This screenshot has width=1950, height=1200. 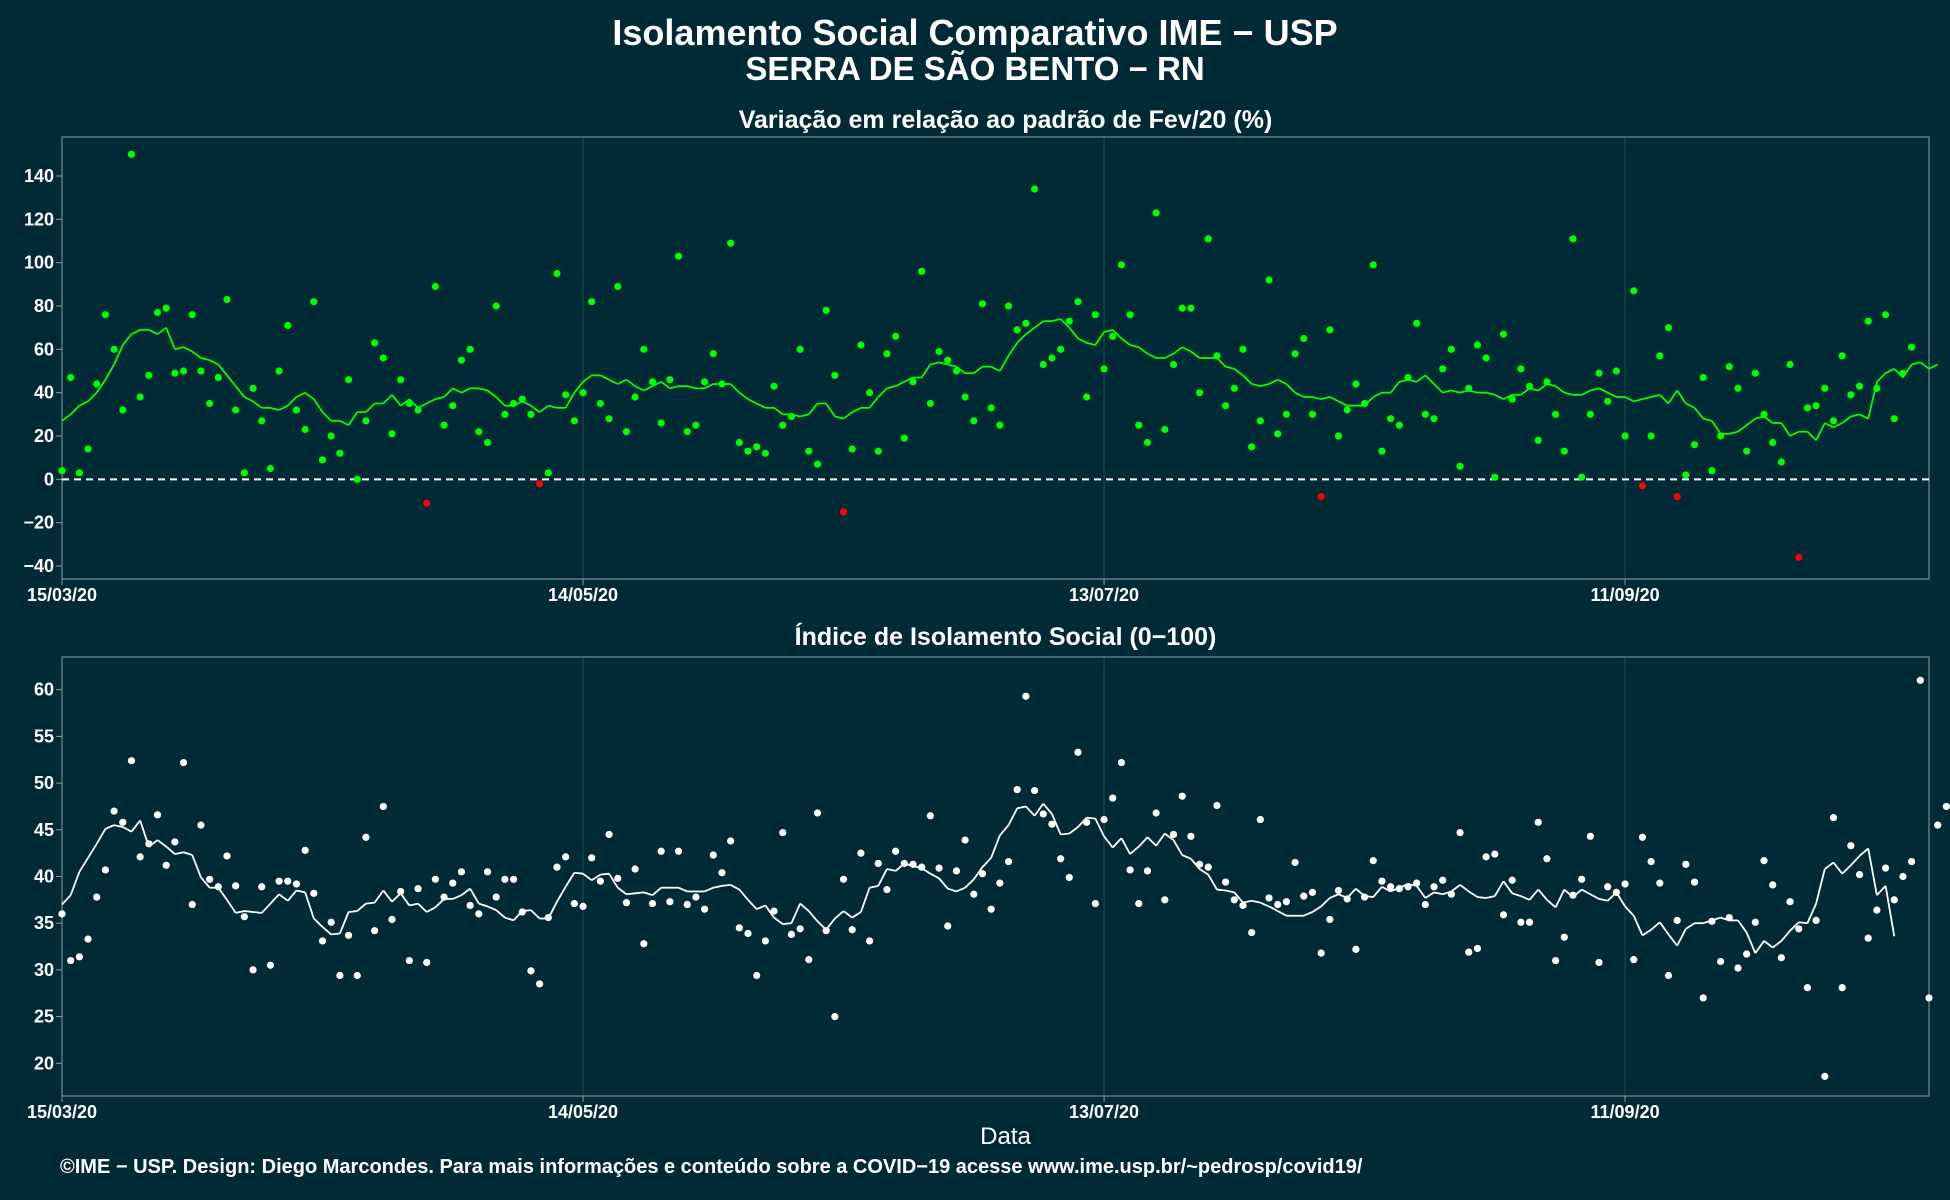 What do you see at coordinates (975, 68) in the screenshot?
I see `page-subtitle: SERRA DE SÃO BENTO − RN` at bounding box center [975, 68].